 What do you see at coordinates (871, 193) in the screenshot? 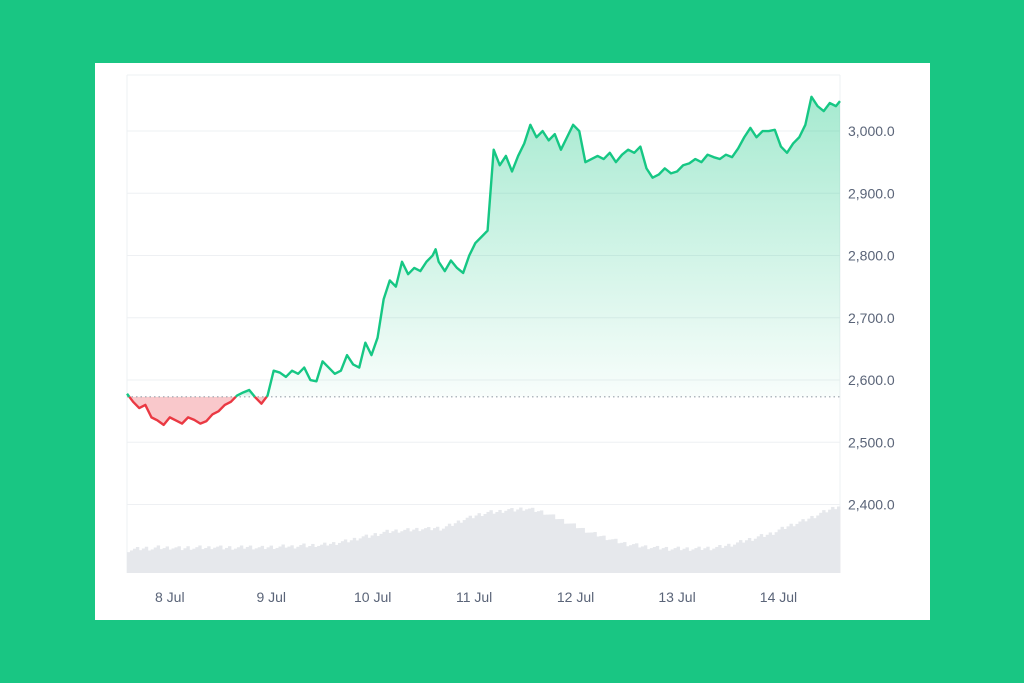
I see `y-tick-label: 2,900.0` at bounding box center [871, 193].